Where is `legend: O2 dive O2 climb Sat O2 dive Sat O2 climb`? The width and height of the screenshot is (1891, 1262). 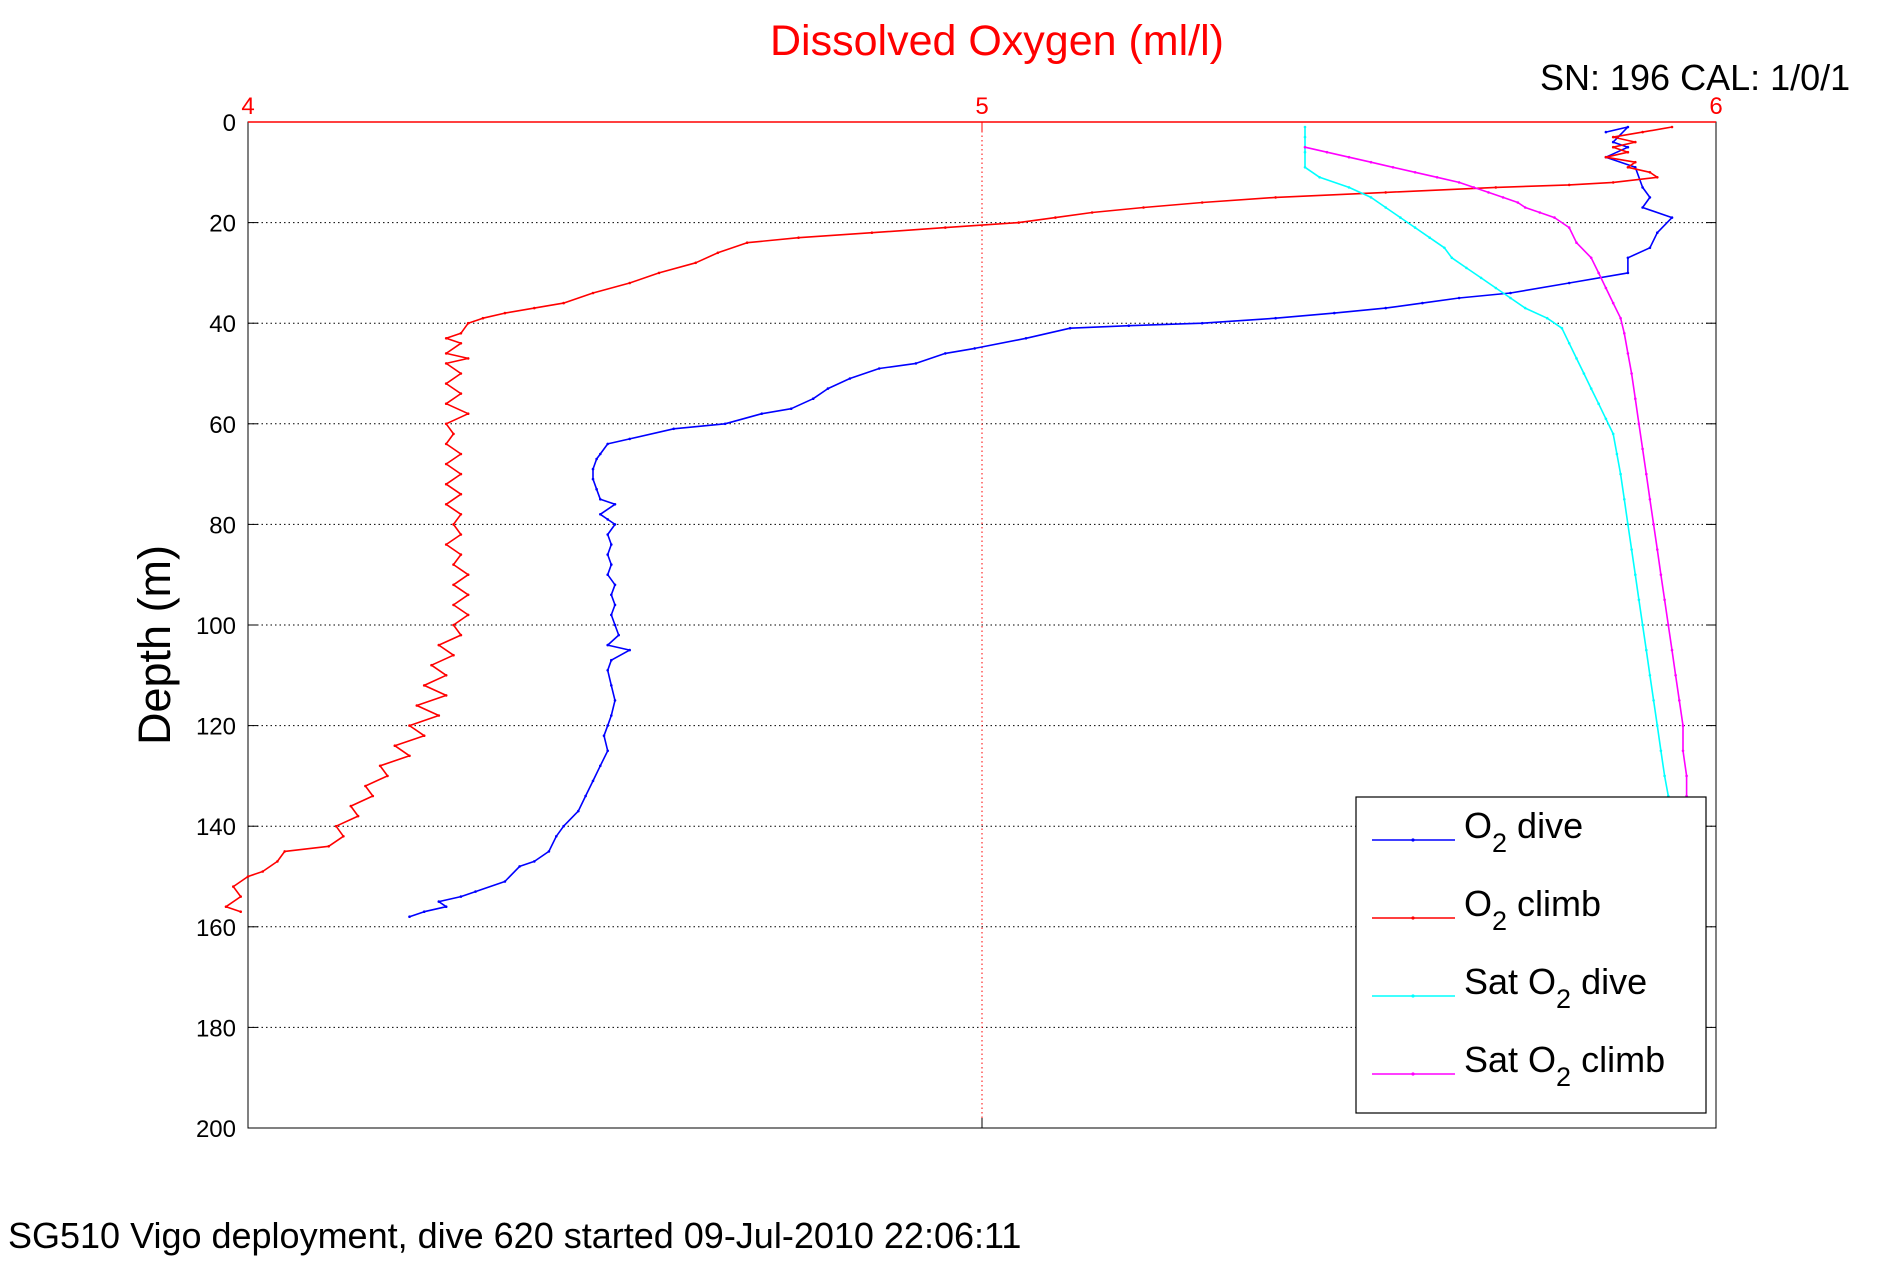
legend: O2 dive O2 climb Sat O2 dive Sat O2 climb is located at coordinates (1531, 955).